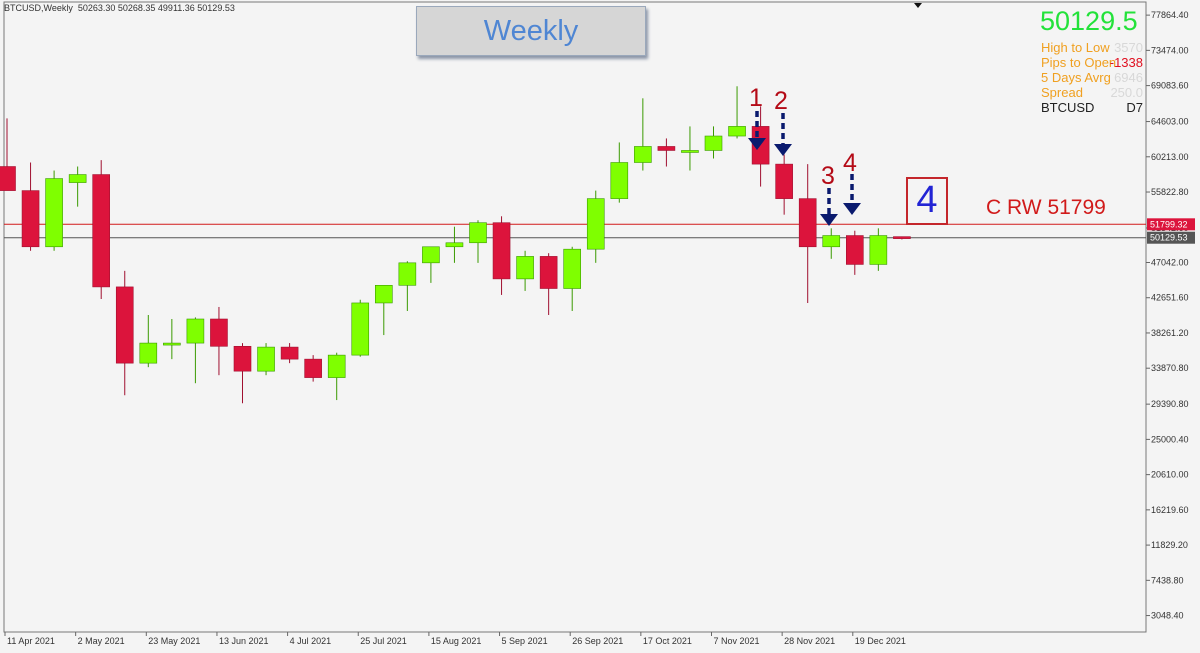 The width and height of the screenshot is (1200, 653). I want to click on info-label: Pips to Open, so click(1079, 62).